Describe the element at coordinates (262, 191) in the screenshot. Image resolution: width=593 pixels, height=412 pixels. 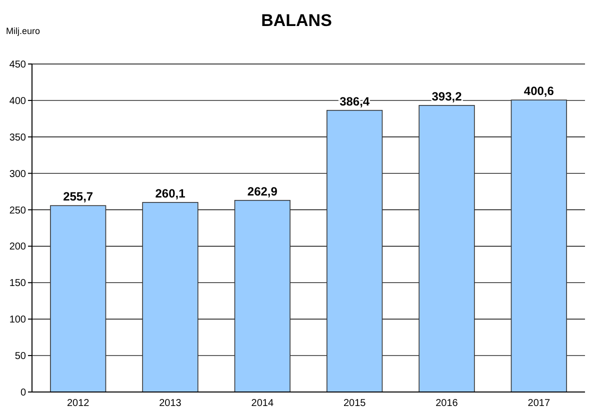
I see `data-label: 262,9` at that location.